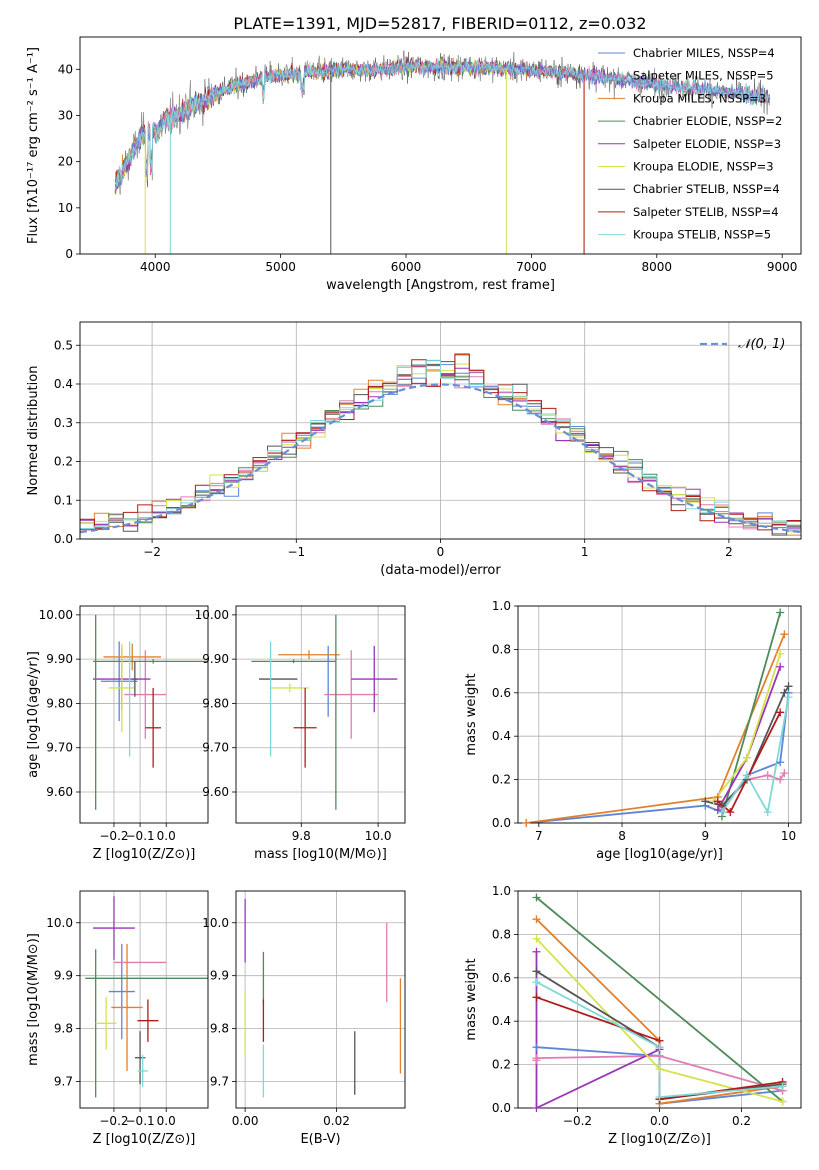  Describe the element at coordinates (539, 836) in the screenshot. I see `x-tick-label: 7` at that location.